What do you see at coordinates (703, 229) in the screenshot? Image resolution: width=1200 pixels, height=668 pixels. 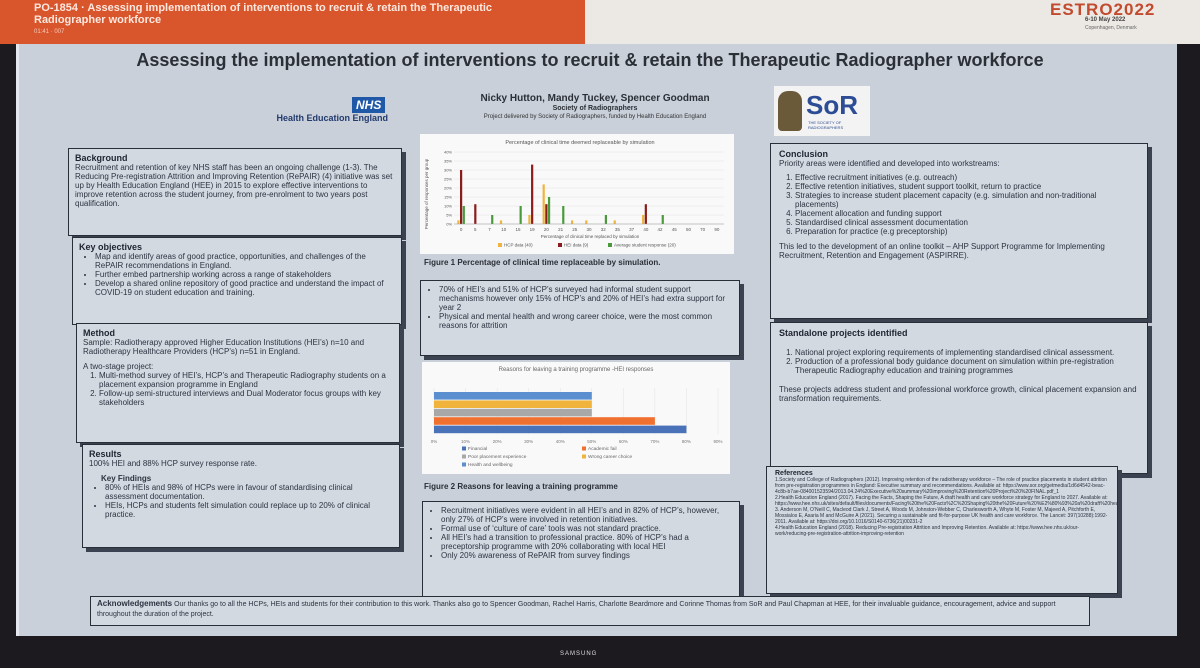 I see `chart1-xtick: 70` at bounding box center [703, 229].